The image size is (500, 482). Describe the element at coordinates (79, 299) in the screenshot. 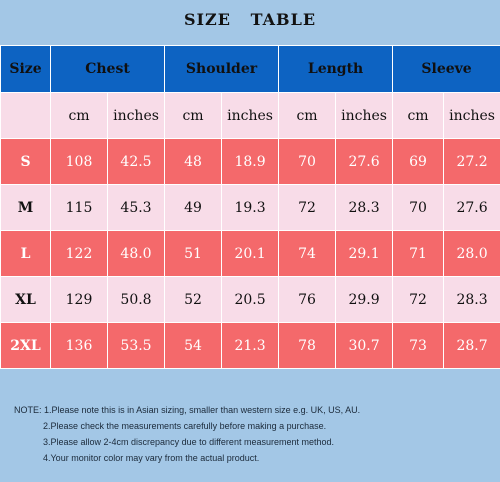

I see `measurement-cell: 129` at that location.